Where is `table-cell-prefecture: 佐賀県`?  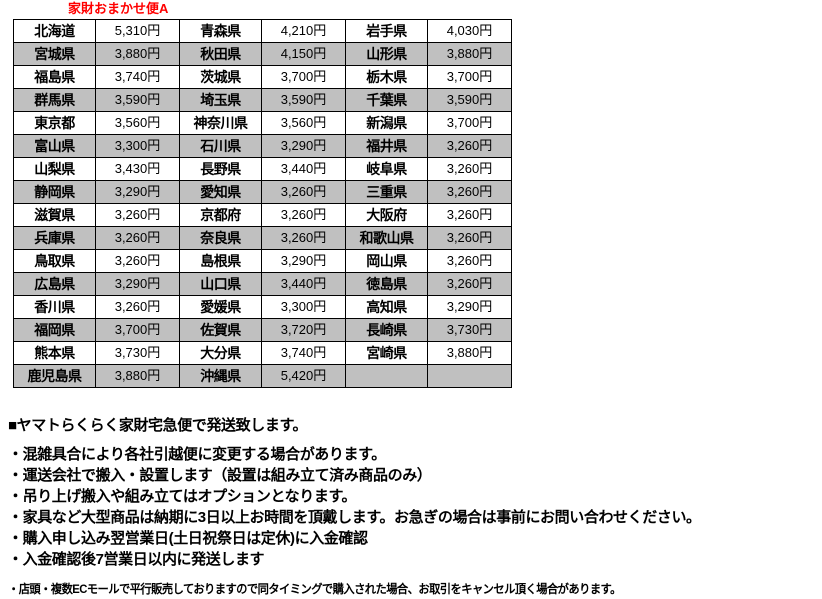
table-cell-prefecture: 佐賀県 is located at coordinates (220, 330).